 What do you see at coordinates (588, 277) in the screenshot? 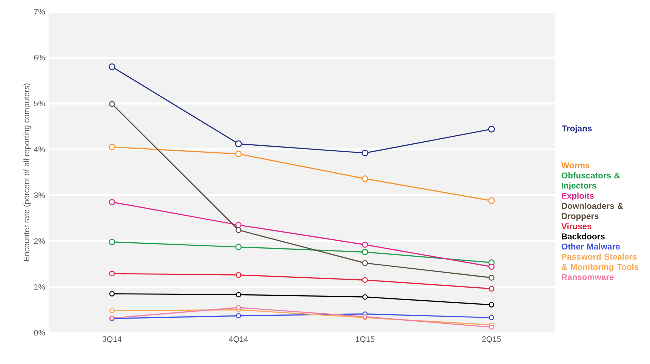
I see `text: Ransomware` at bounding box center [588, 277].